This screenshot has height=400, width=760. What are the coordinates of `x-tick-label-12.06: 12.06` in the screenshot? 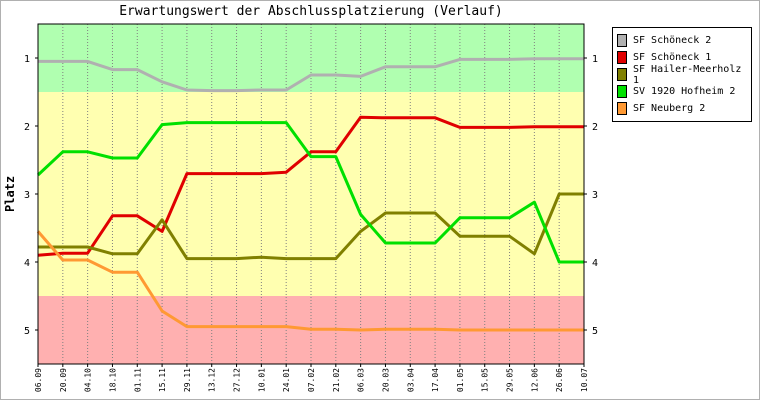 It's located at (534, 380).